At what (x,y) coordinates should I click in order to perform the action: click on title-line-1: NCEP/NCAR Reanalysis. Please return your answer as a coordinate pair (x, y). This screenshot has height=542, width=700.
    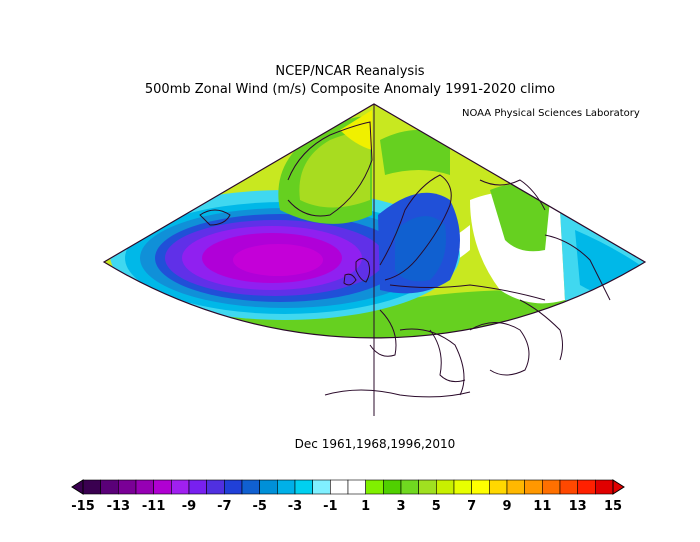
    Looking at the image, I should click on (350, 71).